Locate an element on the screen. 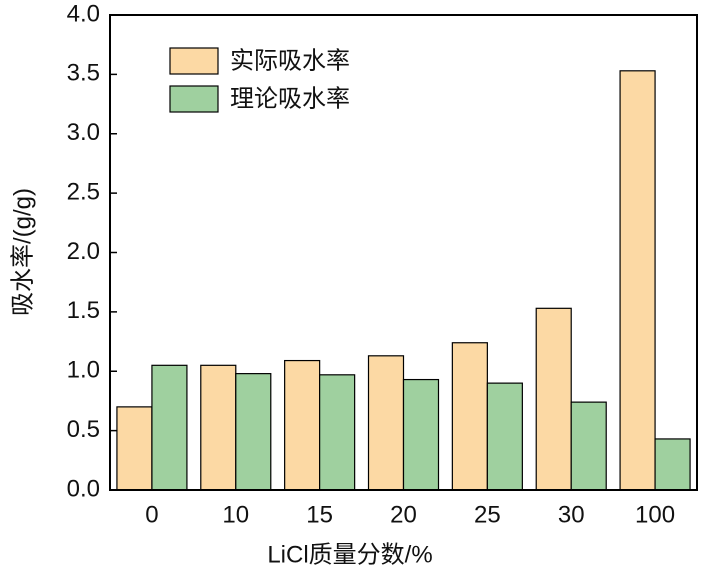 Image resolution: width=707 pixels, height=583 pixels. x-tick-label: 15 is located at coordinates (319, 514).